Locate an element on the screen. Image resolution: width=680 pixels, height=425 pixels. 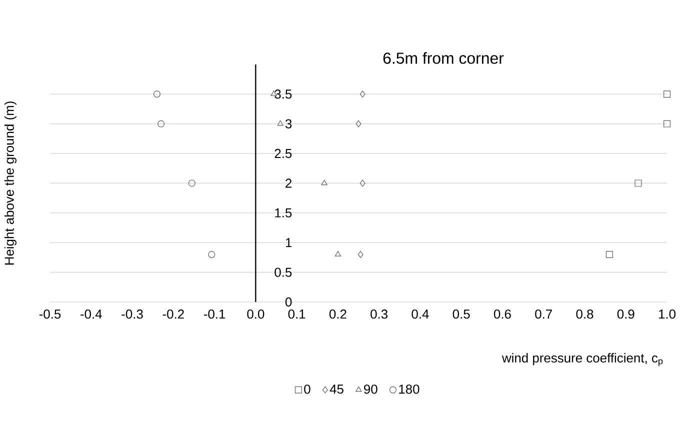
y-tick-label: 0 is located at coordinates (288, 302).